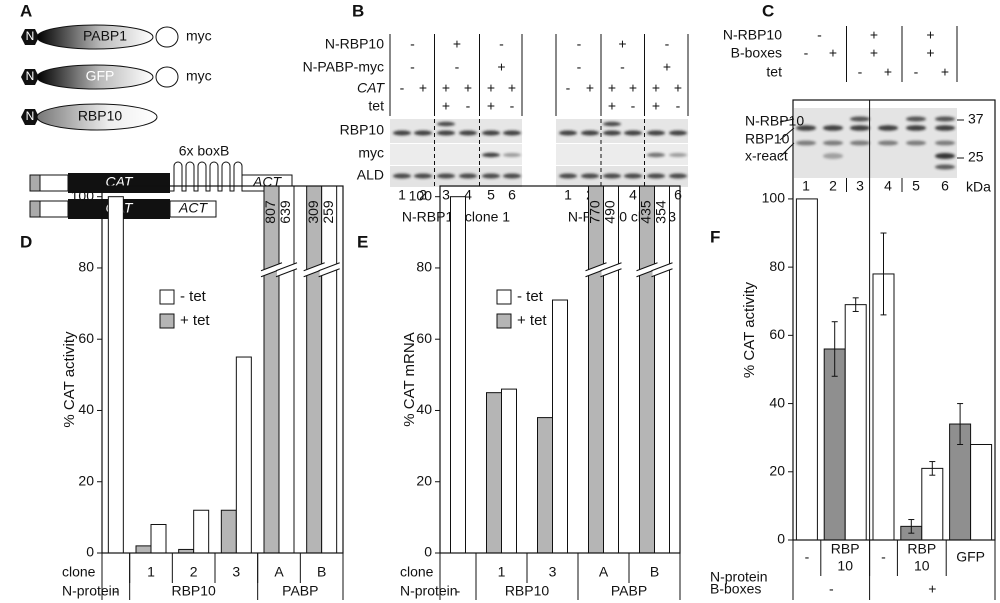 The width and height of the screenshot is (1000, 603). I want to click on lane-number: 2, so click(833, 186).